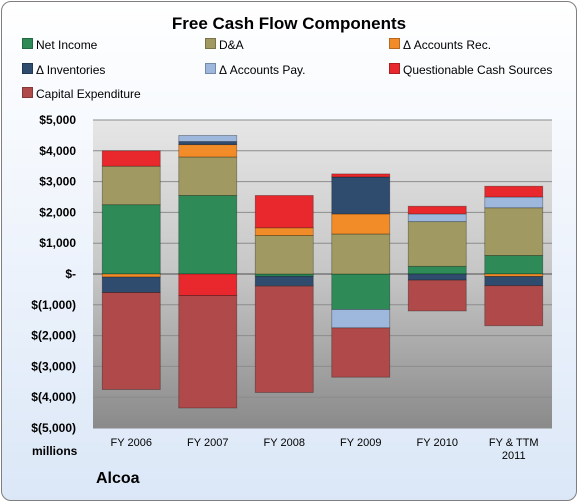 Image resolution: width=578 pixels, height=502 pixels. What do you see at coordinates (131, 443) in the screenshot?
I see `x-tick-label: FY 2006` at bounding box center [131, 443].